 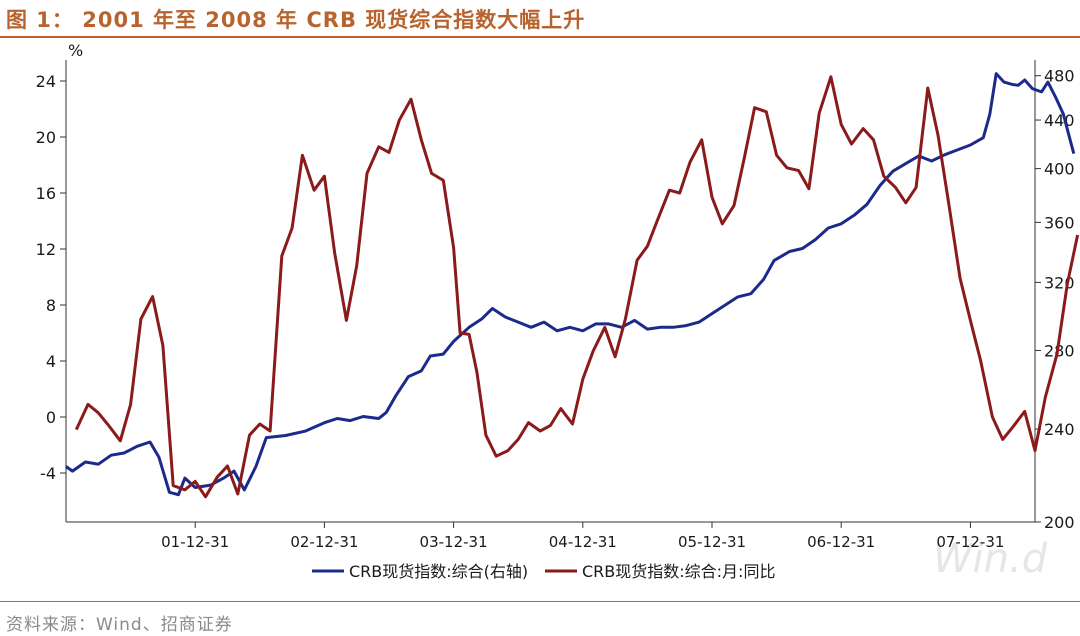 I want to click on x-axis-tick-label: 06-12-31, so click(x=841, y=542).